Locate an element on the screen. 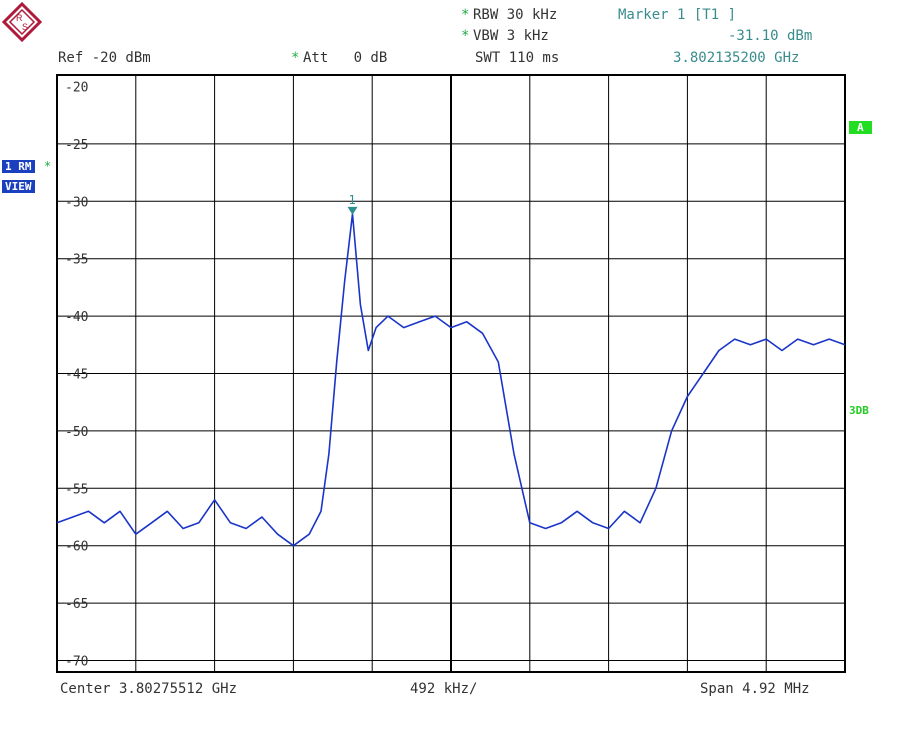  marker-level: -31.10 dBm is located at coordinates (770, 36).